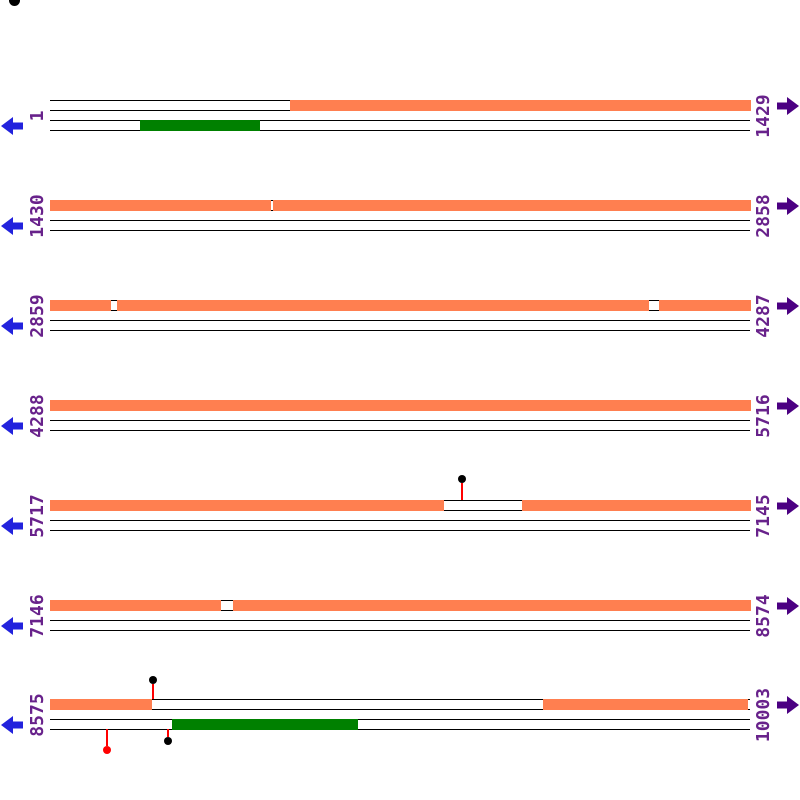 The width and height of the screenshot is (800, 800). I want to click on clipped-dot-artifact, so click(14, 3).